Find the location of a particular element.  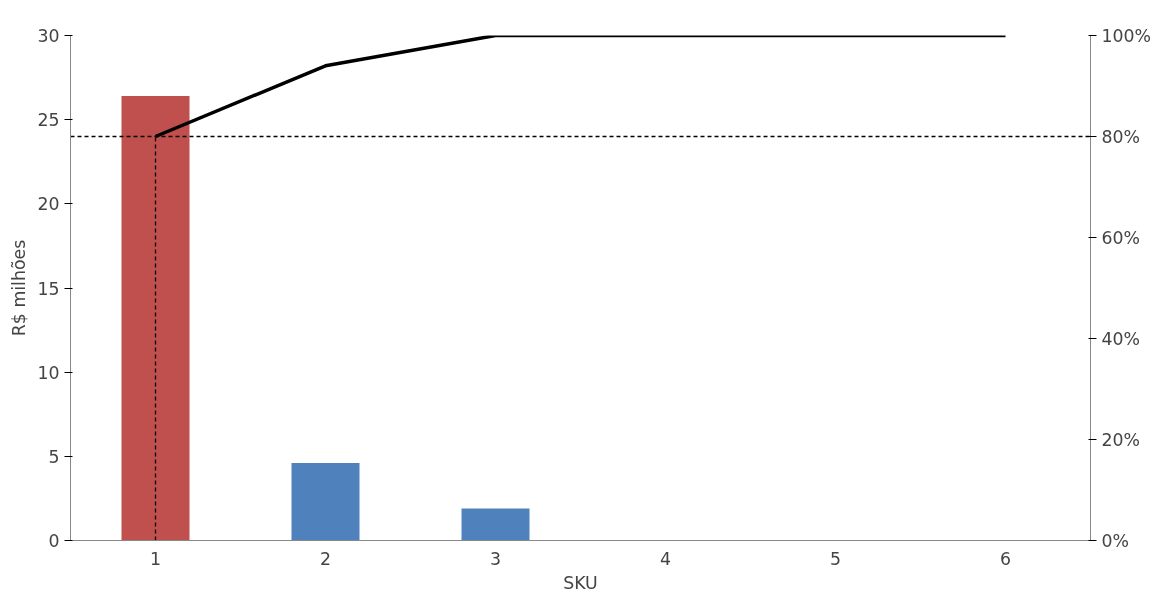

y2-tick-label: 80% is located at coordinates (1121, 136).